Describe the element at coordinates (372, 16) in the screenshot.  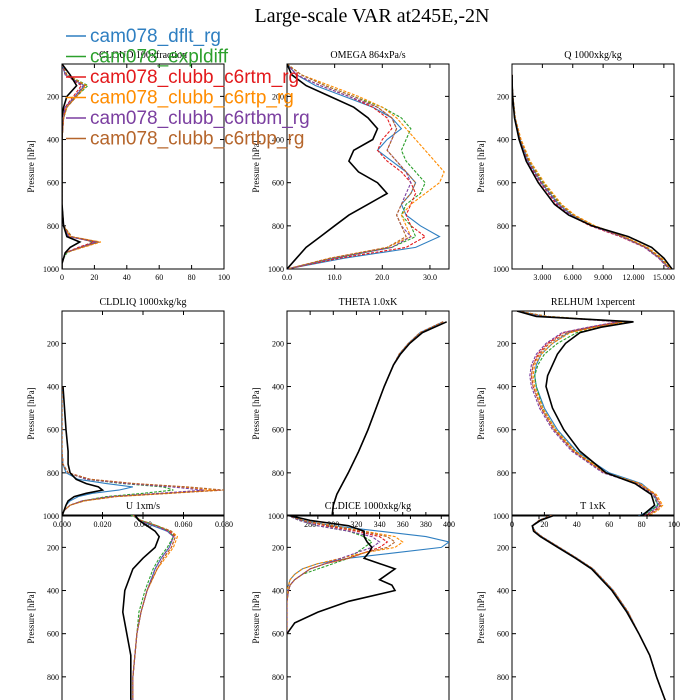
I see `figure-title: Large-scale VAR at245E,-2N` at that location.